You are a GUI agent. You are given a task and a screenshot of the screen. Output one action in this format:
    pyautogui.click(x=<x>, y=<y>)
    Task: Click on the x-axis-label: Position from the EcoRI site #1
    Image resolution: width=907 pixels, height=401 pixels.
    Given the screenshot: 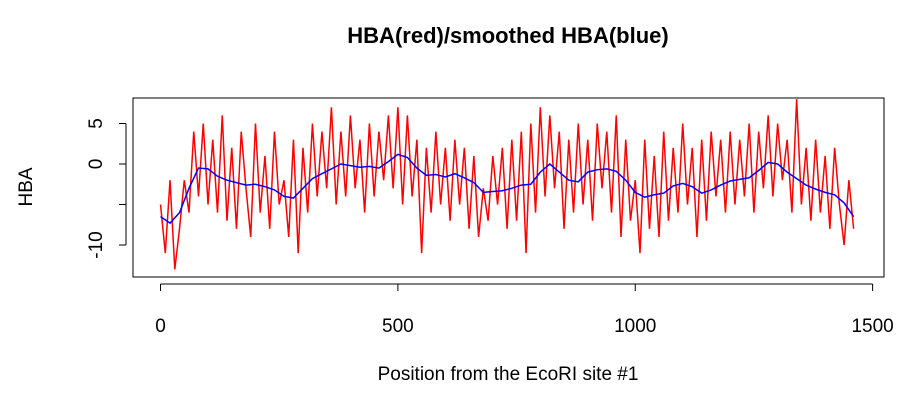 What is the action you would take?
    pyautogui.click(x=508, y=374)
    